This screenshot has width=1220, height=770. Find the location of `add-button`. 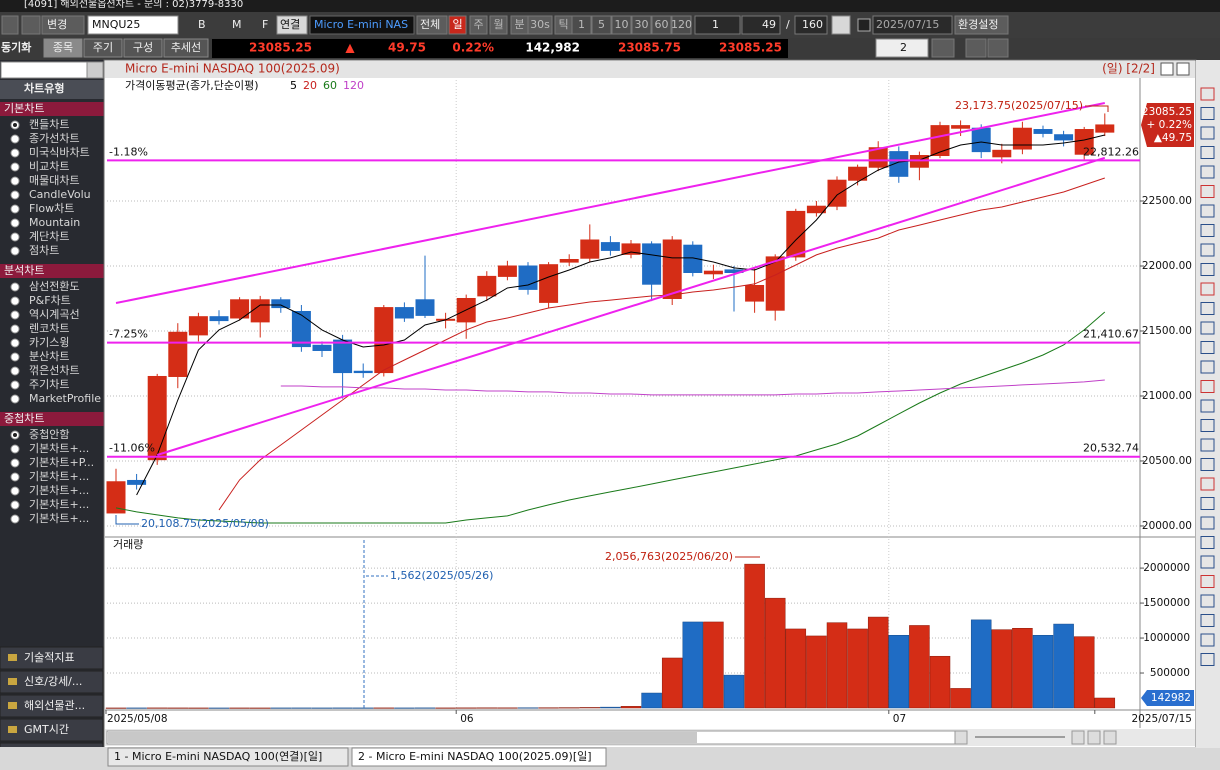

add-button is located at coordinates (943, 48).